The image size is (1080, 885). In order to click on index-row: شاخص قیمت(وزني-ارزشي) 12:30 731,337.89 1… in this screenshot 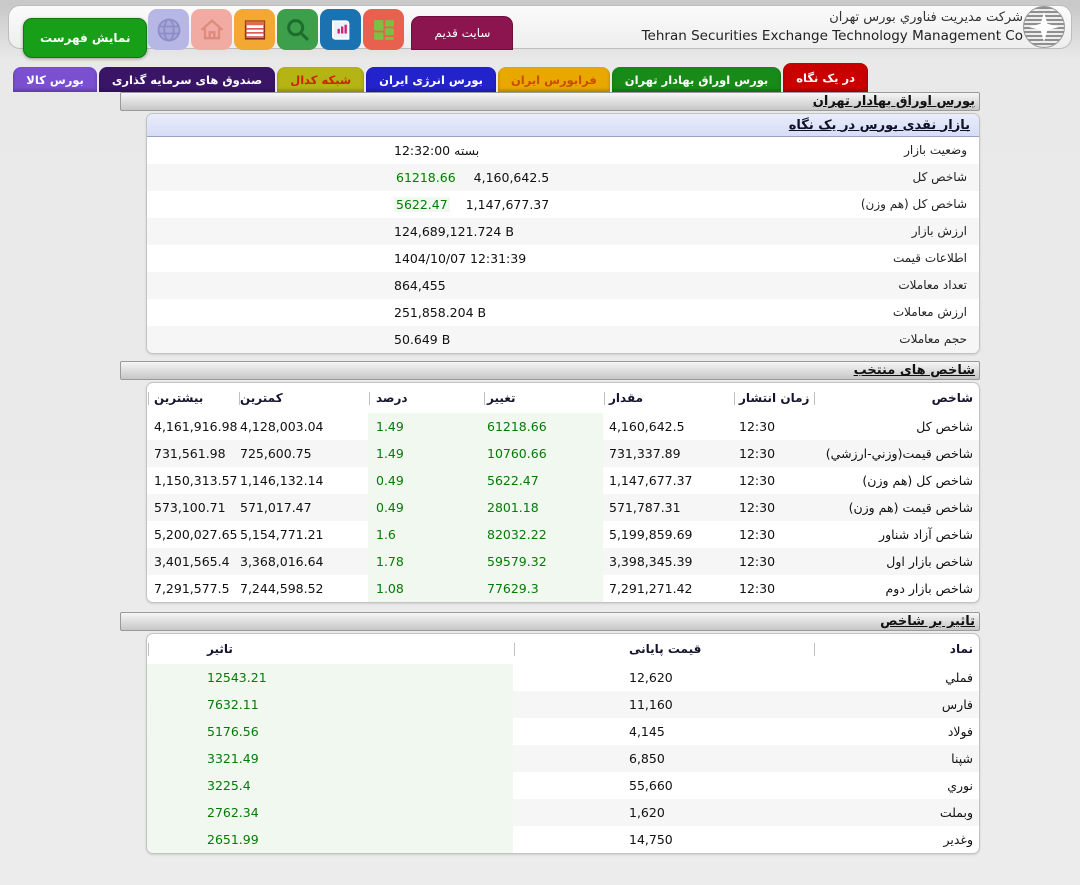, I will do `click(563, 453)`.